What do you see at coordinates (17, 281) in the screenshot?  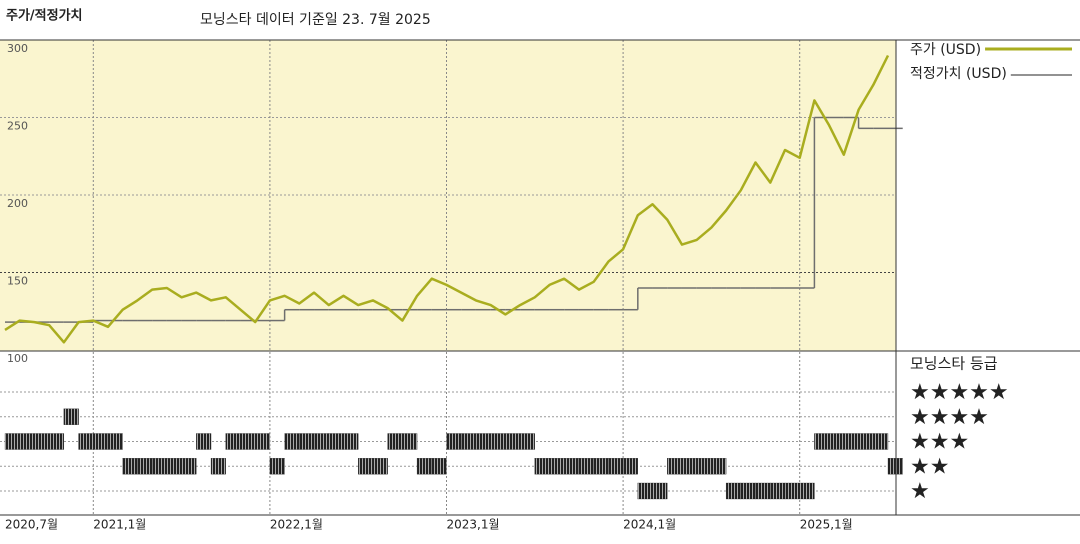 I see `y-tick-label: 150` at bounding box center [17, 281].